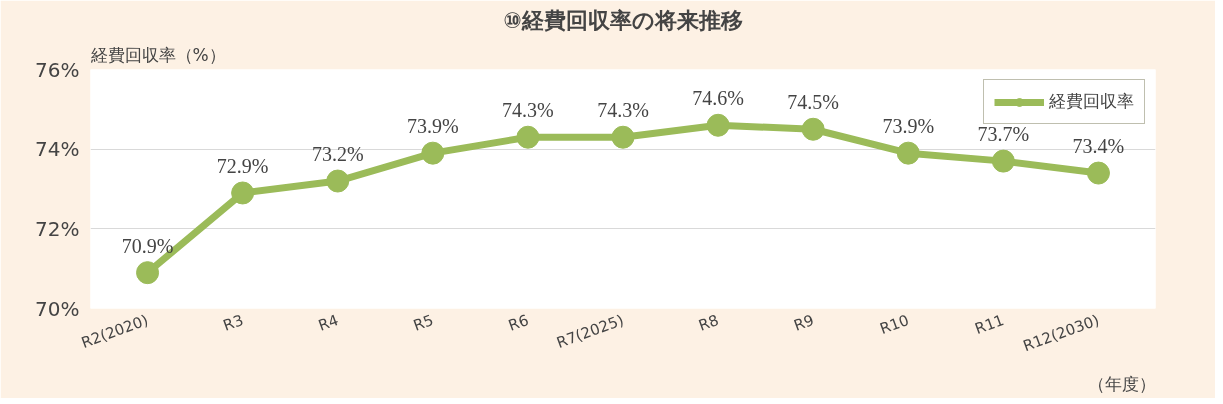 This screenshot has height=404, width=1223. I want to click on y-tick-label: 76%, so click(57, 69).